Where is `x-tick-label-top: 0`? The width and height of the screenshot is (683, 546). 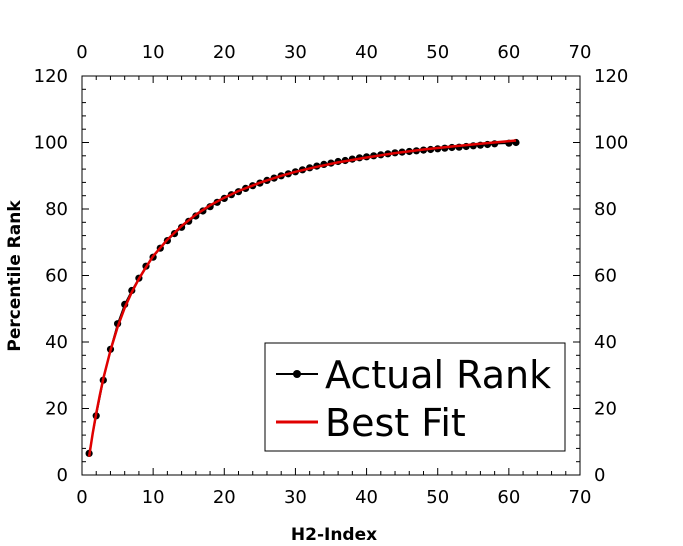
x-tick-label-top: 0 is located at coordinates (81, 52).